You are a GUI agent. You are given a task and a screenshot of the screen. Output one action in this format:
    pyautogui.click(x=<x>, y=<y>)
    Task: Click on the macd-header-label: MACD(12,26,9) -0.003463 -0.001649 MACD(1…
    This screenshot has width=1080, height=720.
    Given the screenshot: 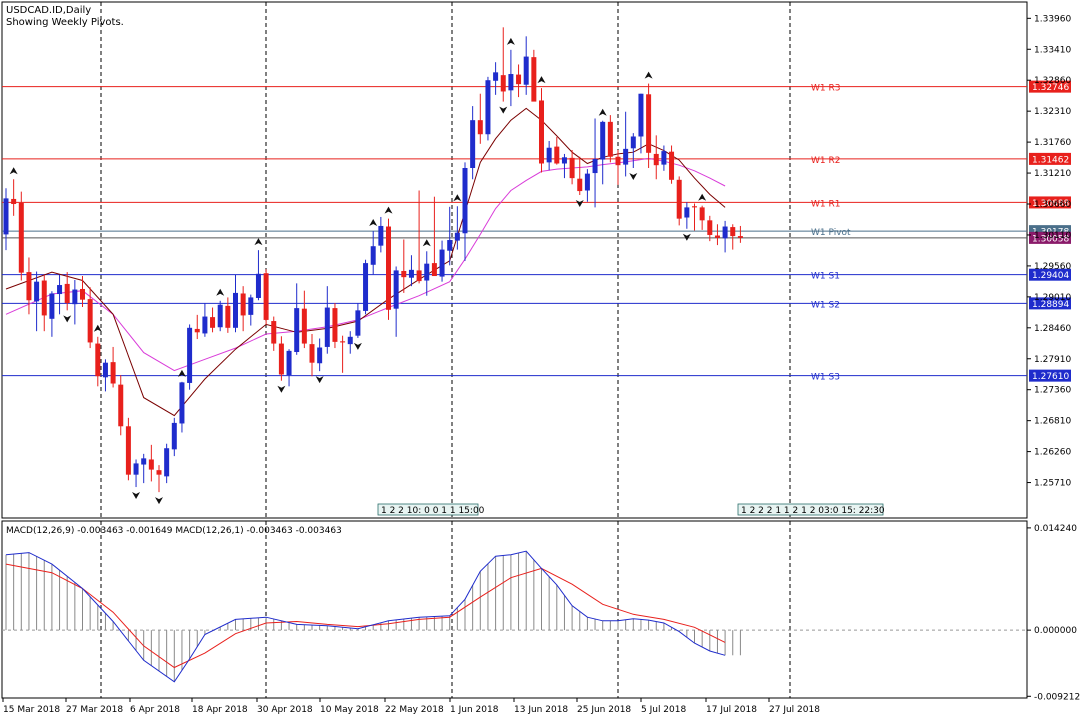 What is the action you would take?
    pyautogui.click(x=174, y=531)
    